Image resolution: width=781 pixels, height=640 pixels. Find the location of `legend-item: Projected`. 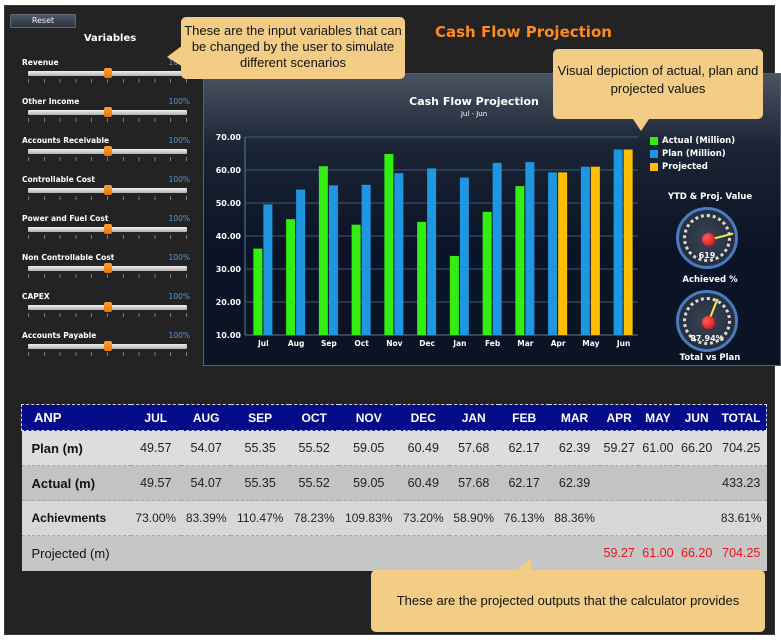

legend-item: Projected is located at coordinates (692, 166).